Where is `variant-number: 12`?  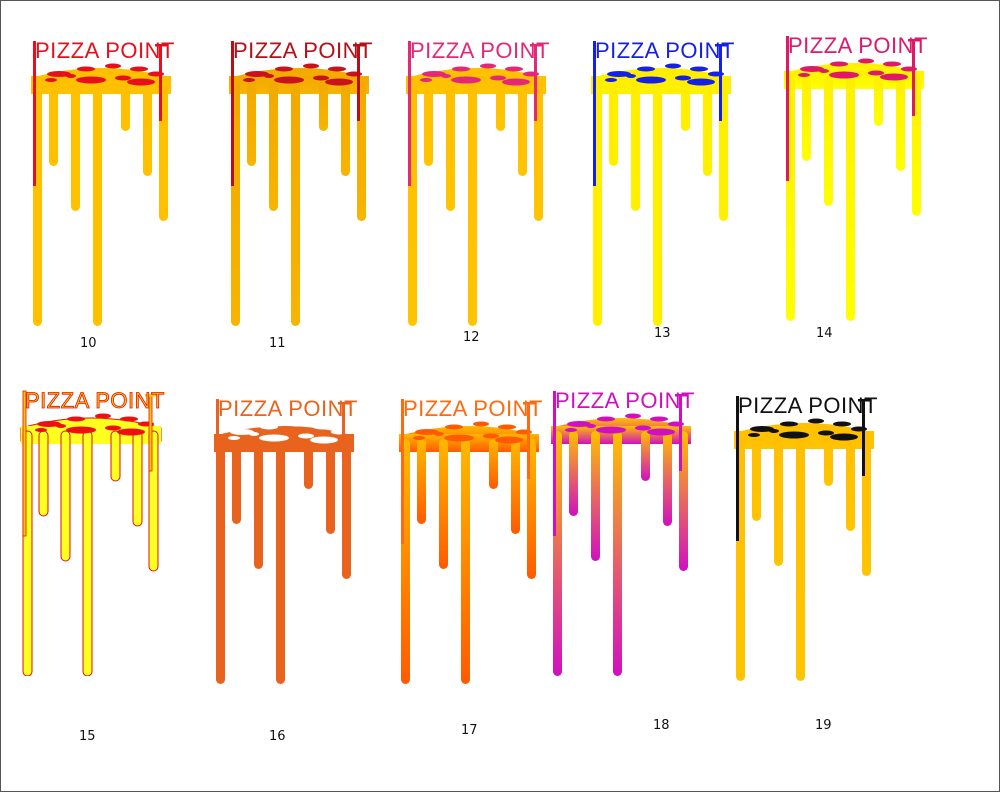
variant-number: 12 is located at coordinates (471, 337).